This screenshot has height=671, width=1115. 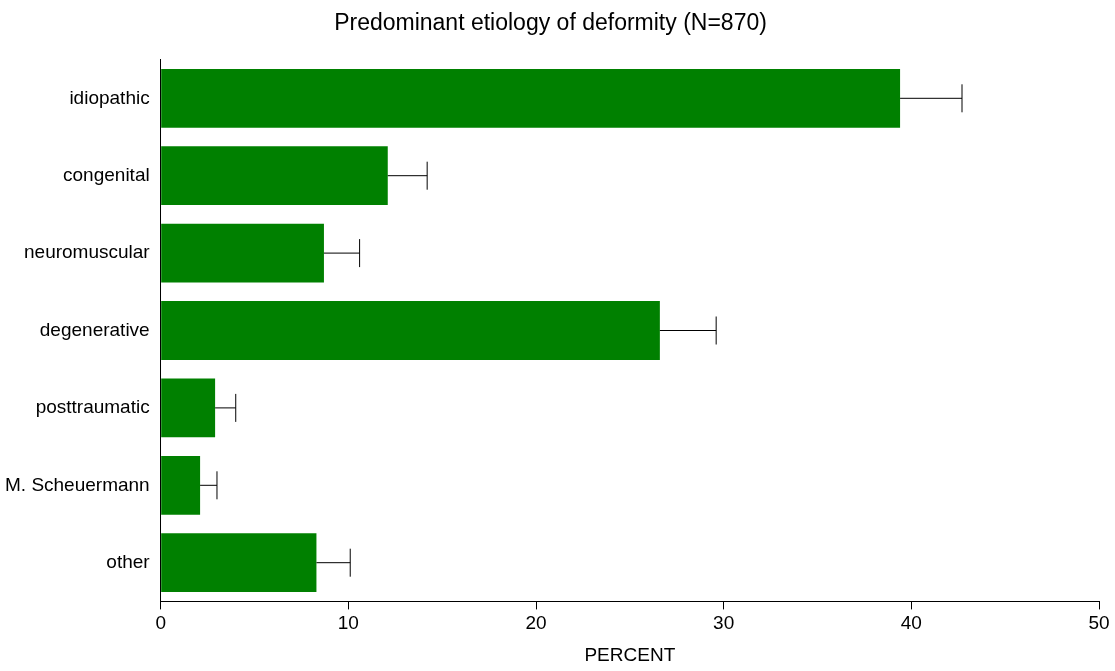 What do you see at coordinates (536, 623) in the screenshot?
I see `x-tick-label: 20` at bounding box center [536, 623].